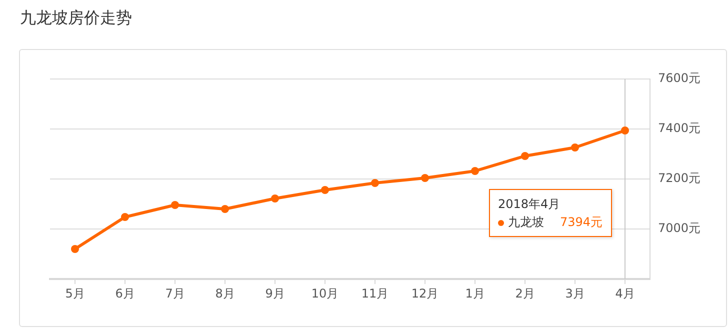 The height and width of the screenshot is (328, 728). What do you see at coordinates (525, 293) in the screenshot?
I see `x-tick-label: 2月` at bounding box center [525, 293].